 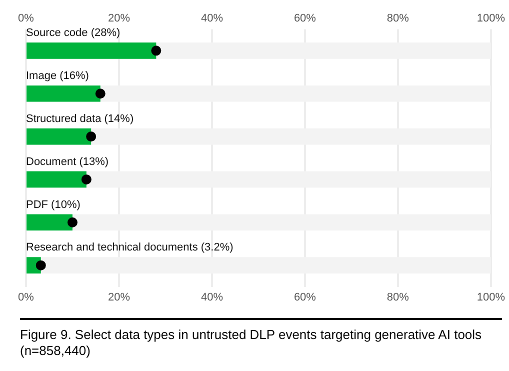 What do you see at coordinates (305, 18) in the screenshot?
I see `x-tick-label: 60%` at bounding box center [305, 18].